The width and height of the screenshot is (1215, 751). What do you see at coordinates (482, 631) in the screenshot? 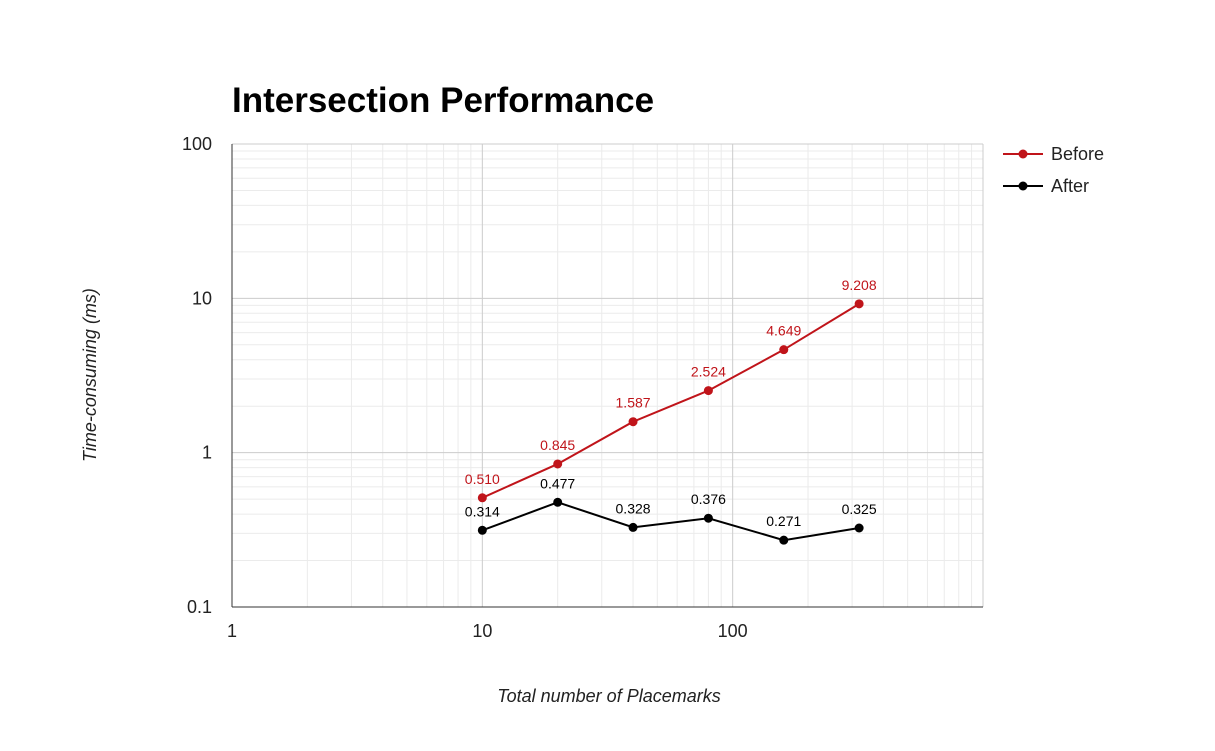
I see `x-tick-label: 10` at bounding box center [482, 631].